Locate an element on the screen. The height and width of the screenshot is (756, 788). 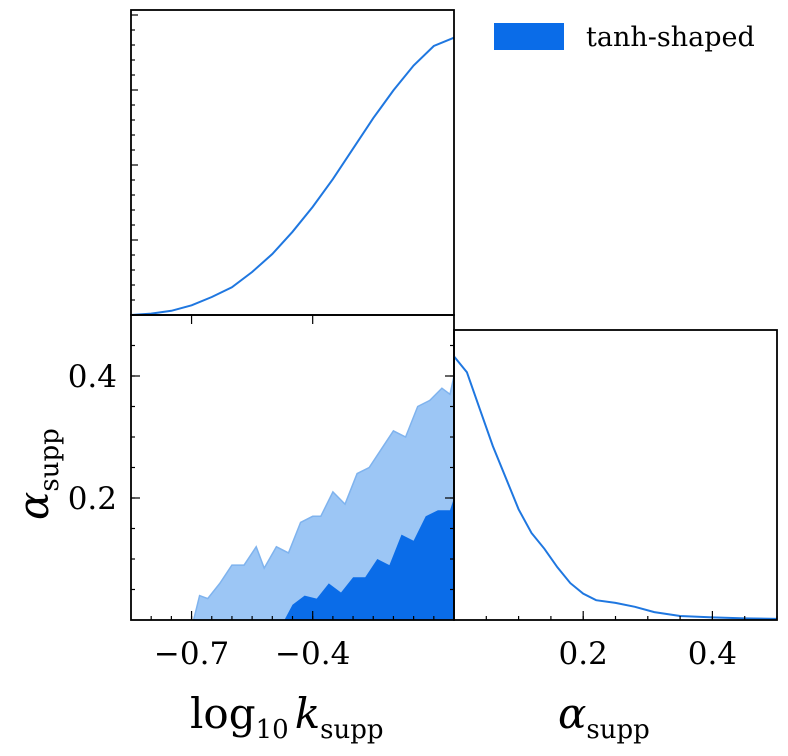
bl-xtick-label-1: −0.4 is located at coordinates (312, 654).